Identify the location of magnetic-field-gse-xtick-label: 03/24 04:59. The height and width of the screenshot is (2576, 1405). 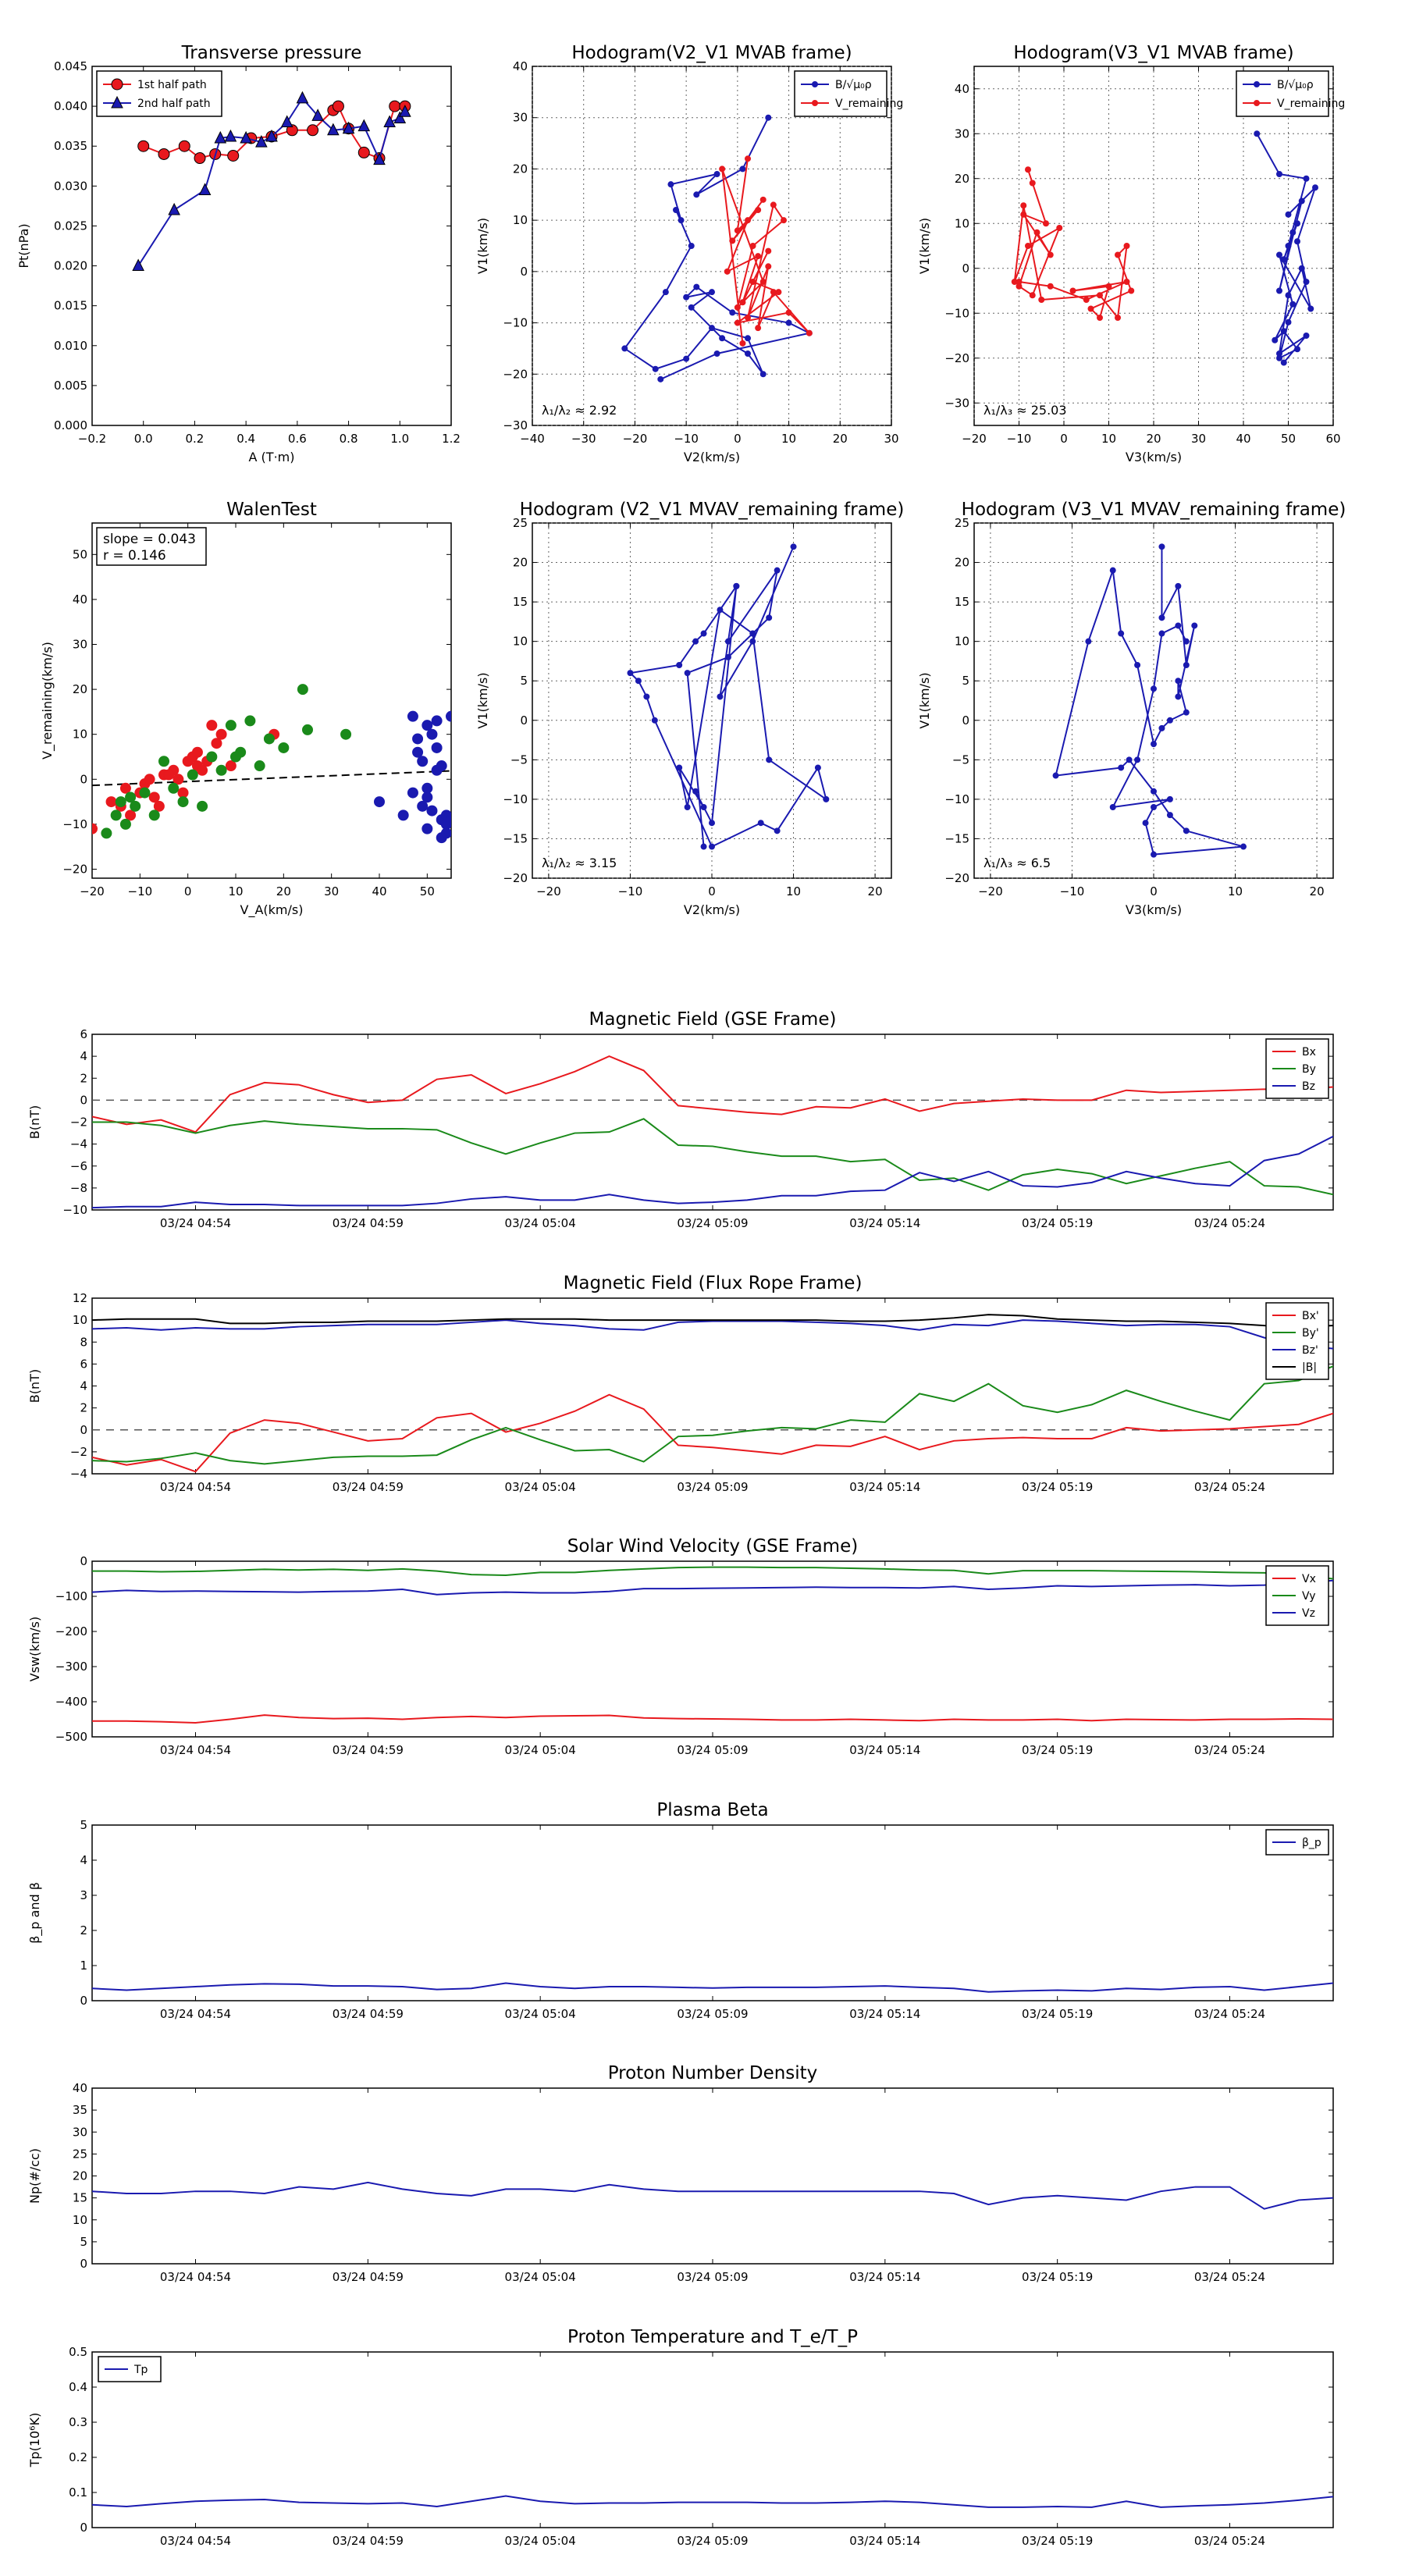
(369, 1223).